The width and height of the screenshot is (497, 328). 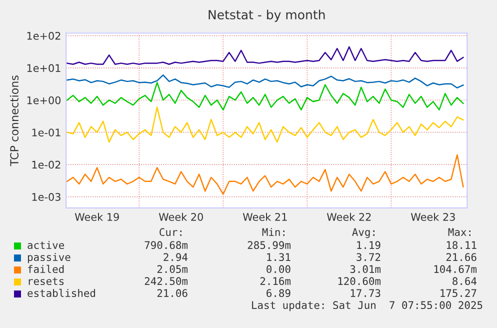 I want to click on legend-label: resets, so click(x=46, y=282).